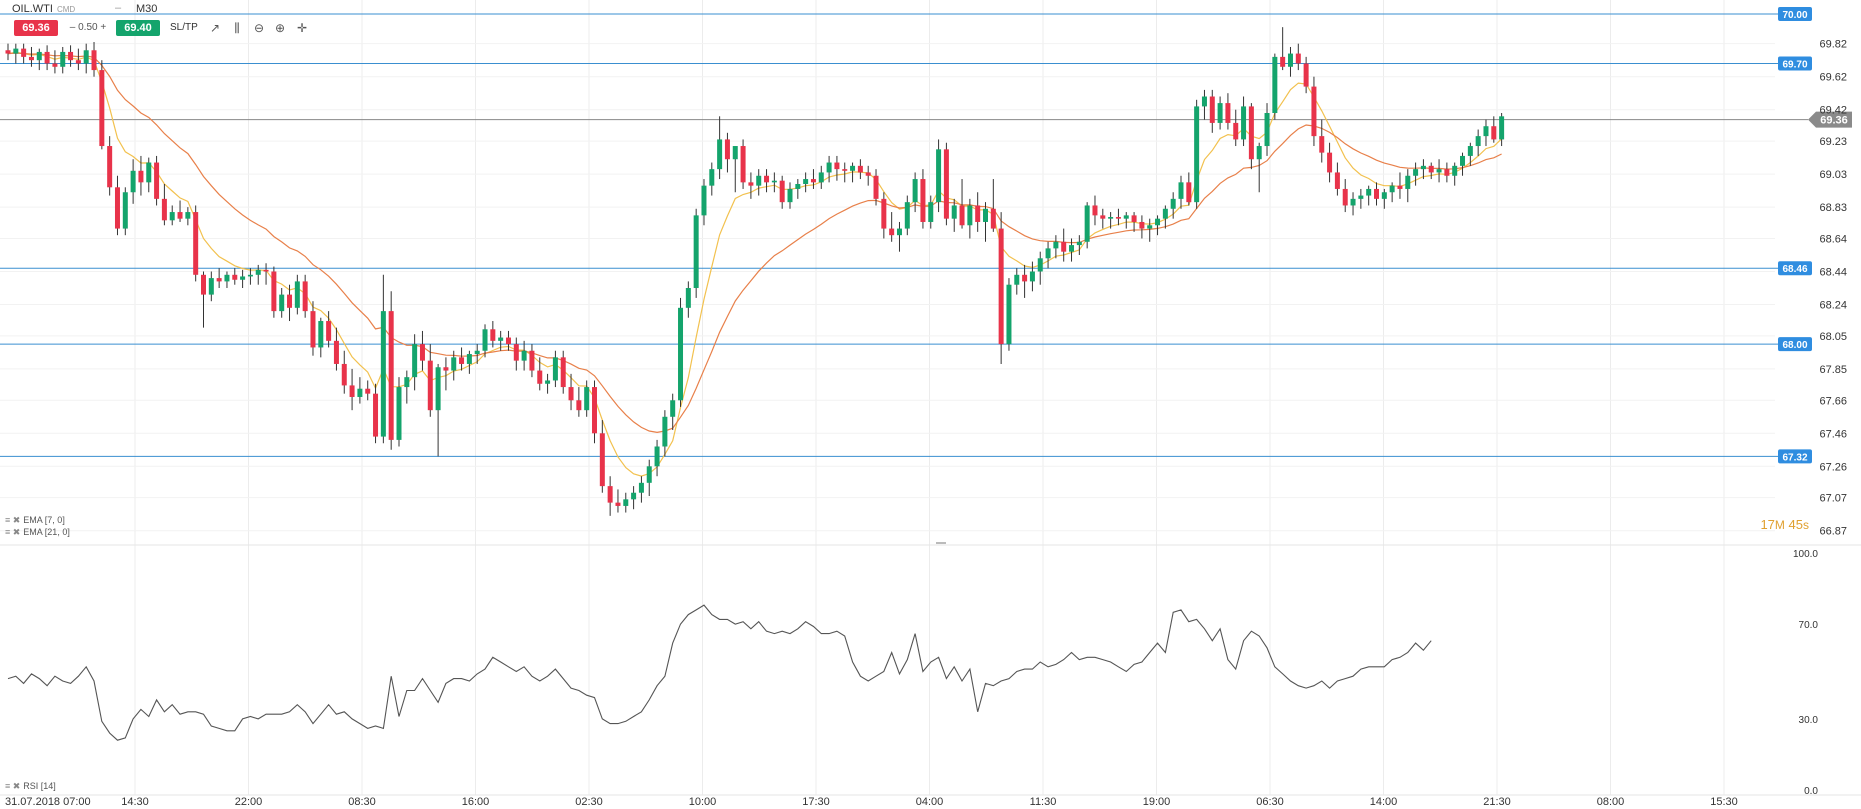 The width and height of the screenshot is (1861, 809). Describe the element at coordinates (30, 786) in the screenshot. I see `rsi-legend: ≡ ✖ RSI [14]` at that location.